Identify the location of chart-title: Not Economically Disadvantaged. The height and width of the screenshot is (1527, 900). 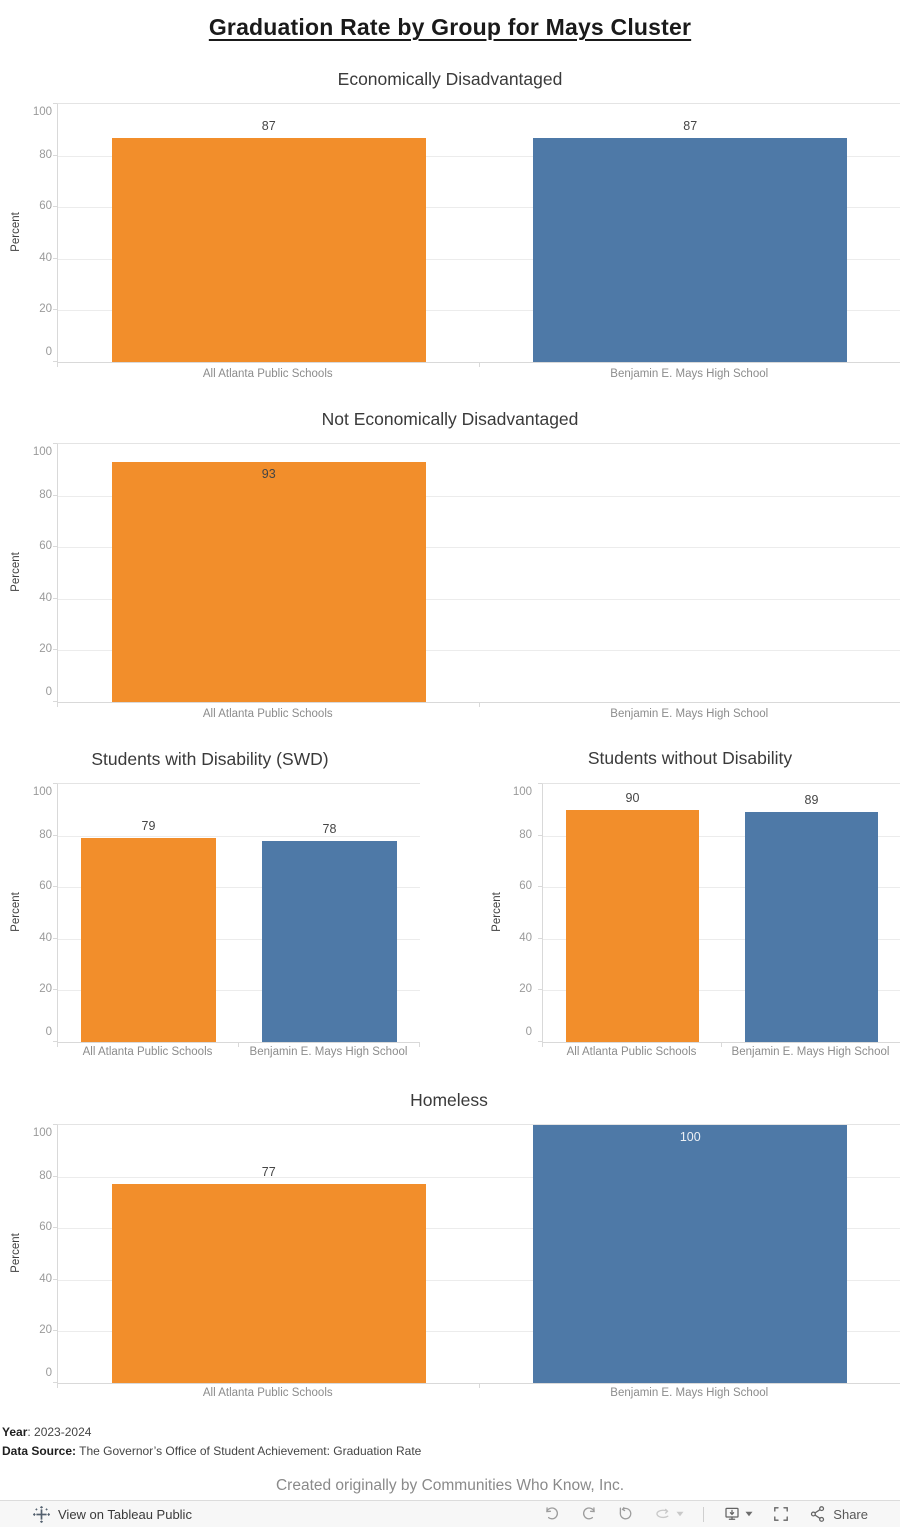
(450, 419).